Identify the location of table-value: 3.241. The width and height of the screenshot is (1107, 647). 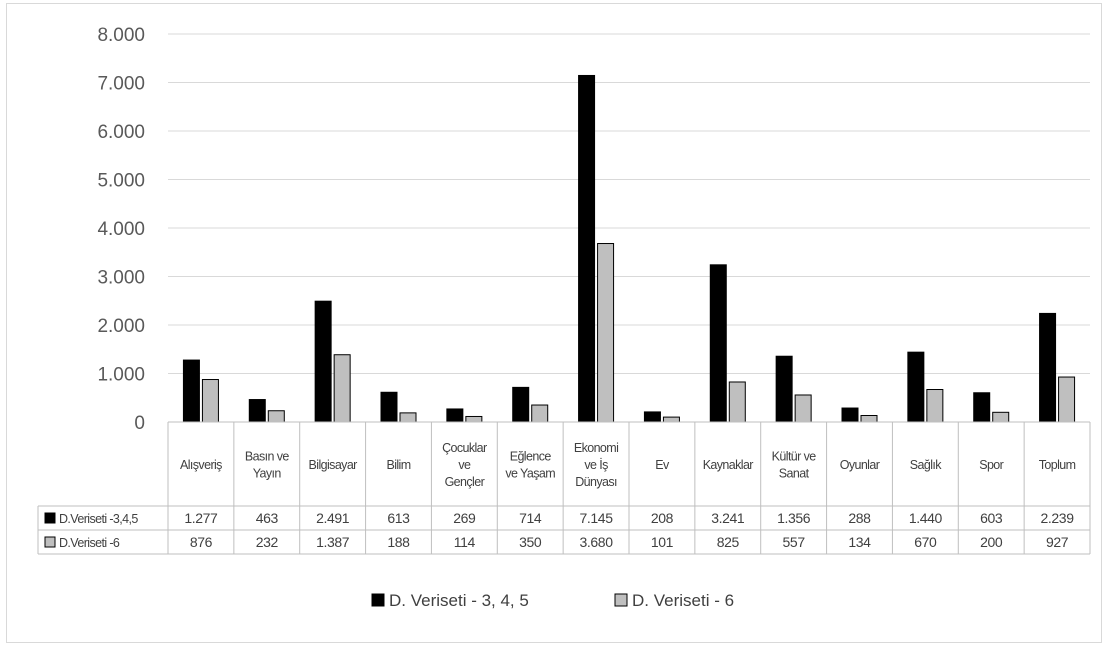
(728, 518).